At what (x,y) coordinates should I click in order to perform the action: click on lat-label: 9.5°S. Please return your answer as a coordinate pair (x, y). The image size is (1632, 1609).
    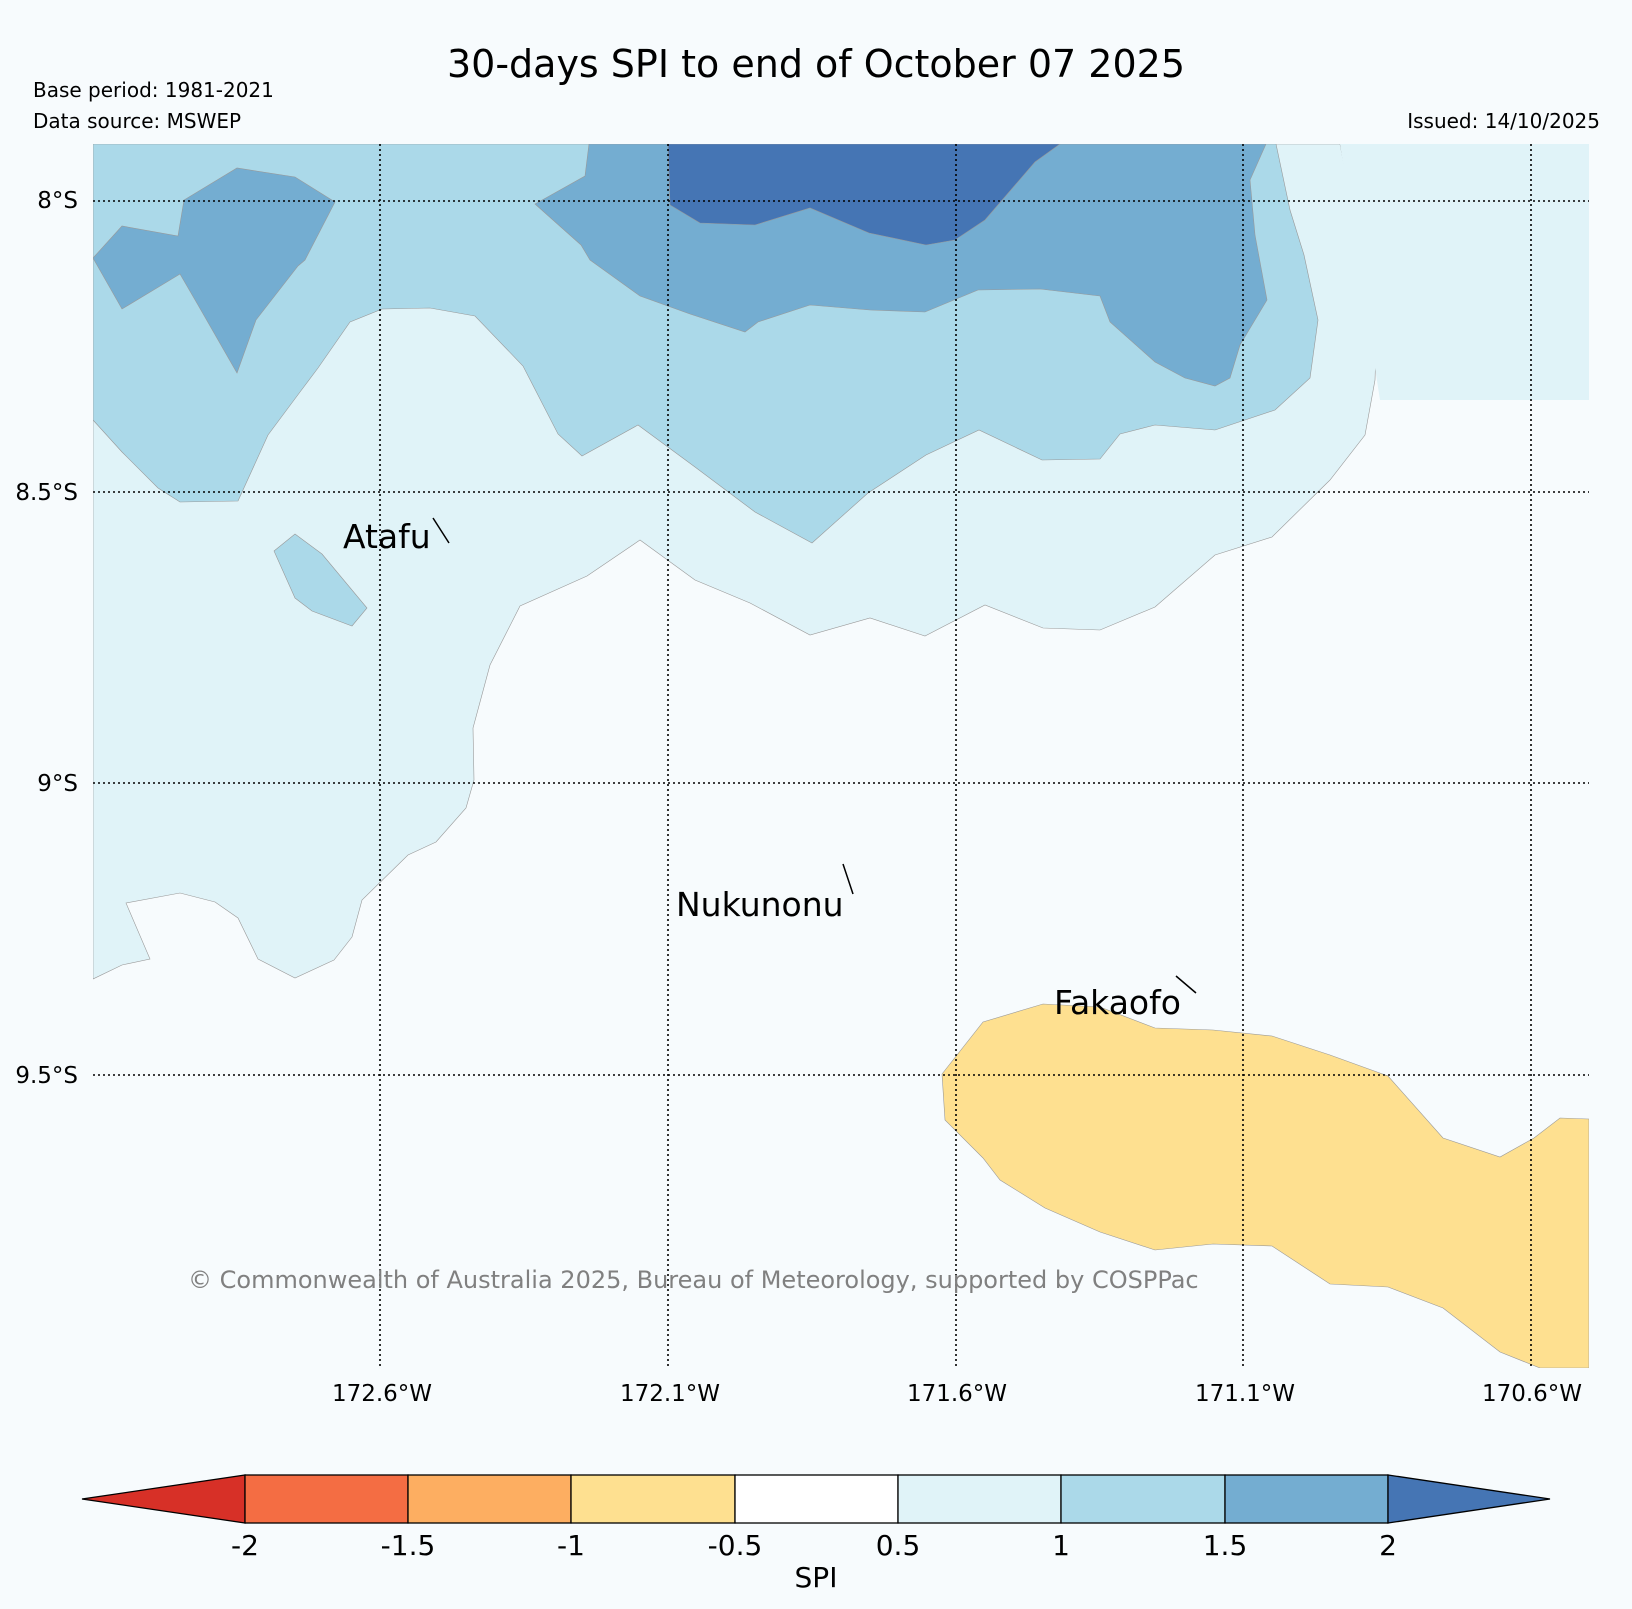
    Looking at the image, I should click on (46, 1076).